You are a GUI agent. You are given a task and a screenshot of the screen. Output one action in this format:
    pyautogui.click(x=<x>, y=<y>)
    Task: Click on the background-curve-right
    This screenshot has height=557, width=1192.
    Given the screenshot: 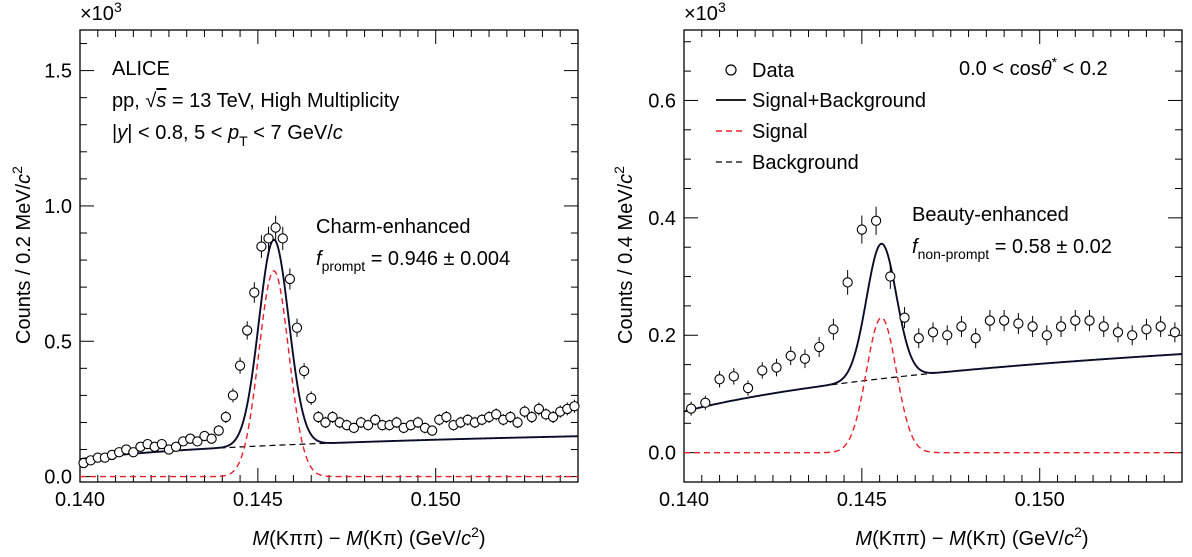 What is the action you would take?
    pyautogui.click(x=933, y=383)
    